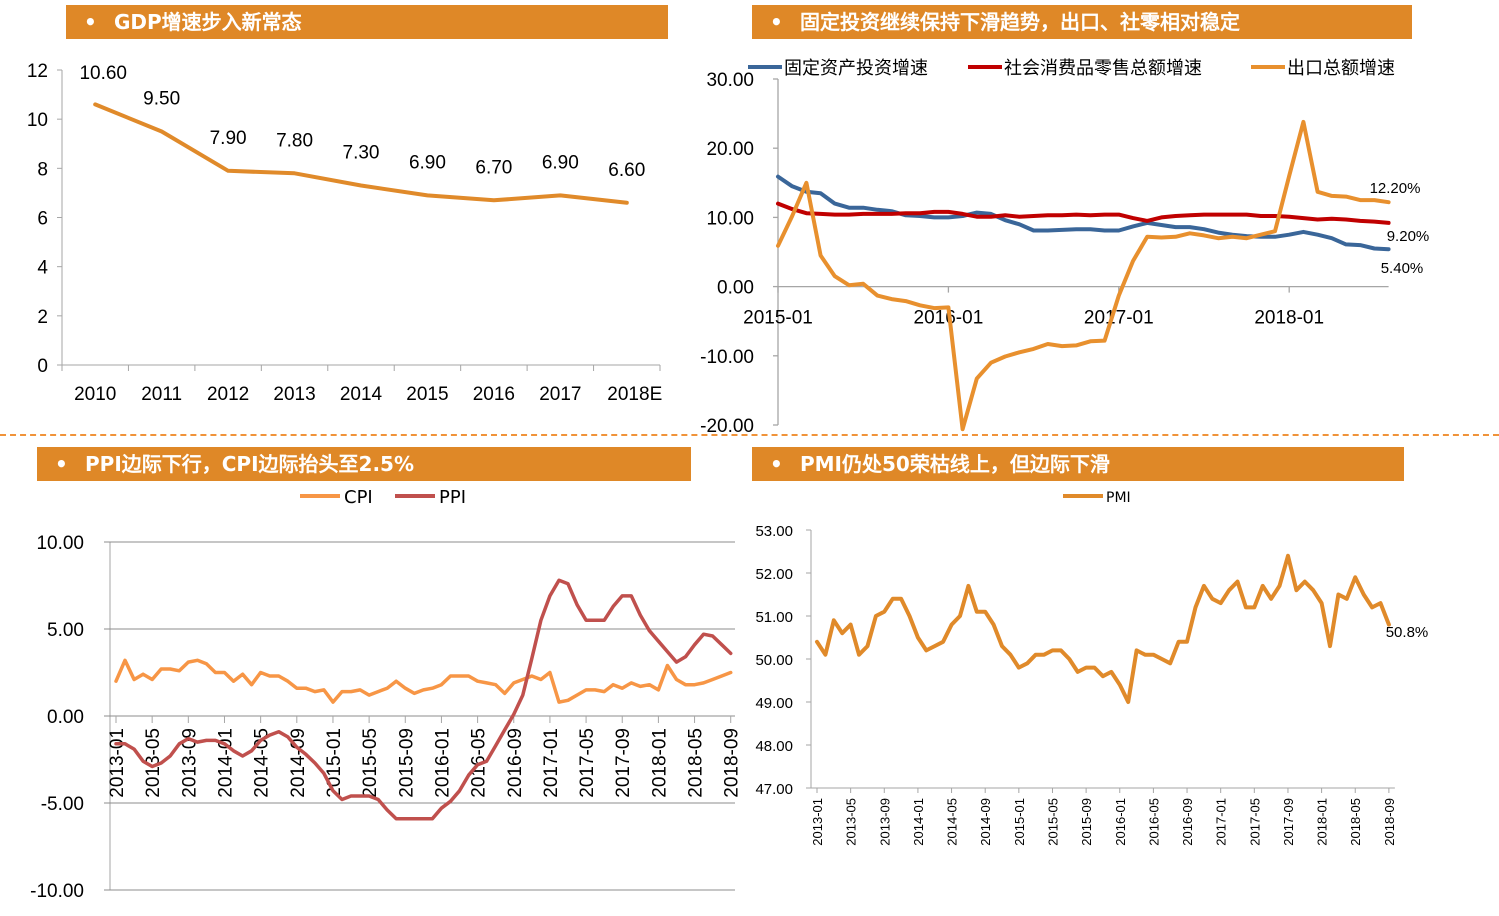 Image resolution: width=1499 pixels, height=916 pixels. I want to click on prices-x-tick-label: 2015-05, so click(370, 763).